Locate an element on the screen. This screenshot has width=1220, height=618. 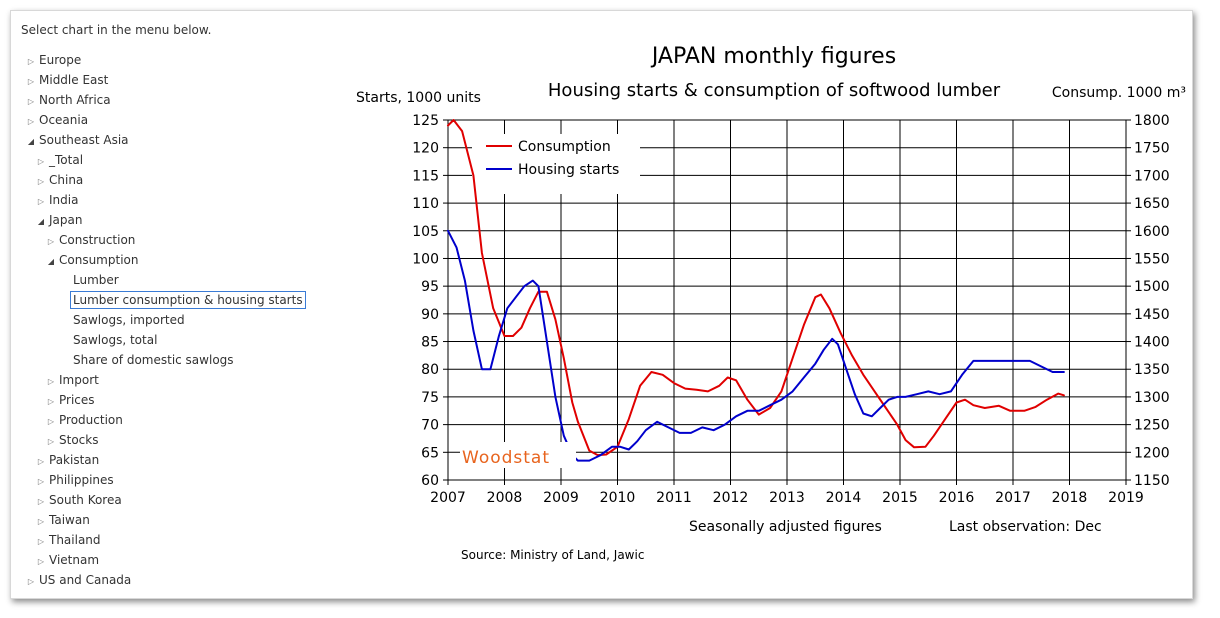
menu-item-label: Production is located at coordinates (91, 420).